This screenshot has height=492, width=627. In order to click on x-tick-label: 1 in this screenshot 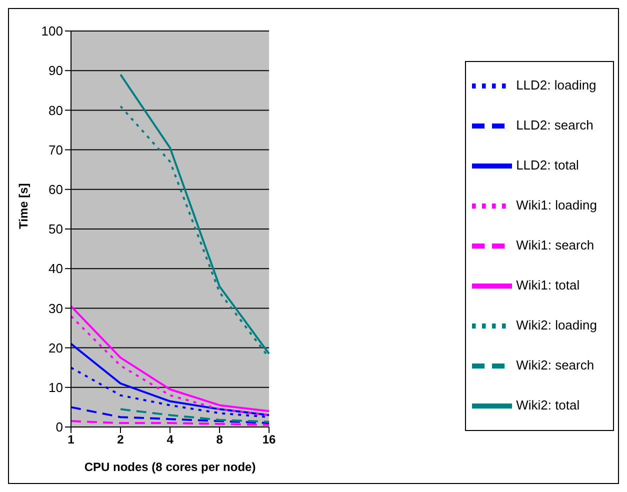, I will do `click(71, 439)`.